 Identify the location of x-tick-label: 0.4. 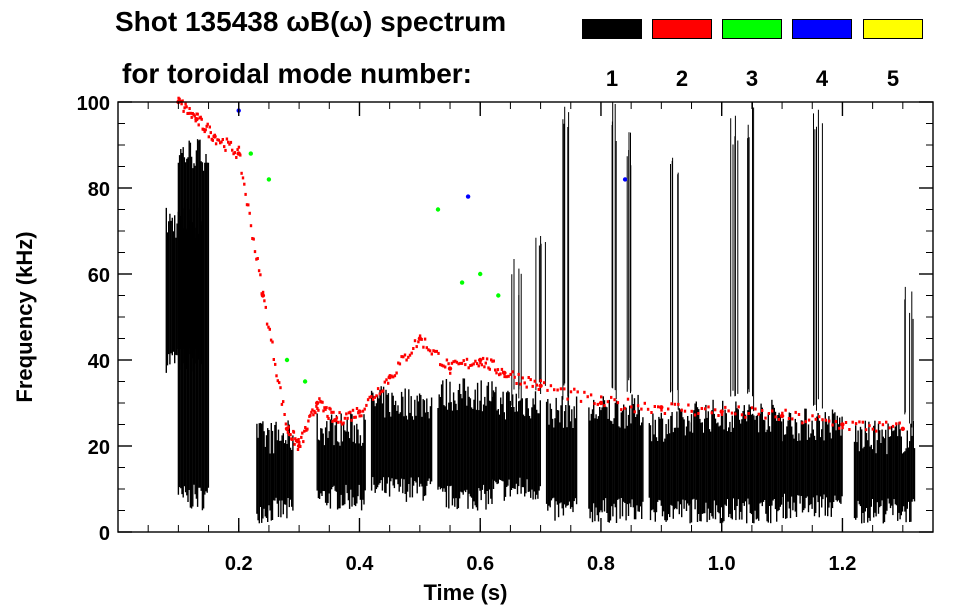
(360, 564).